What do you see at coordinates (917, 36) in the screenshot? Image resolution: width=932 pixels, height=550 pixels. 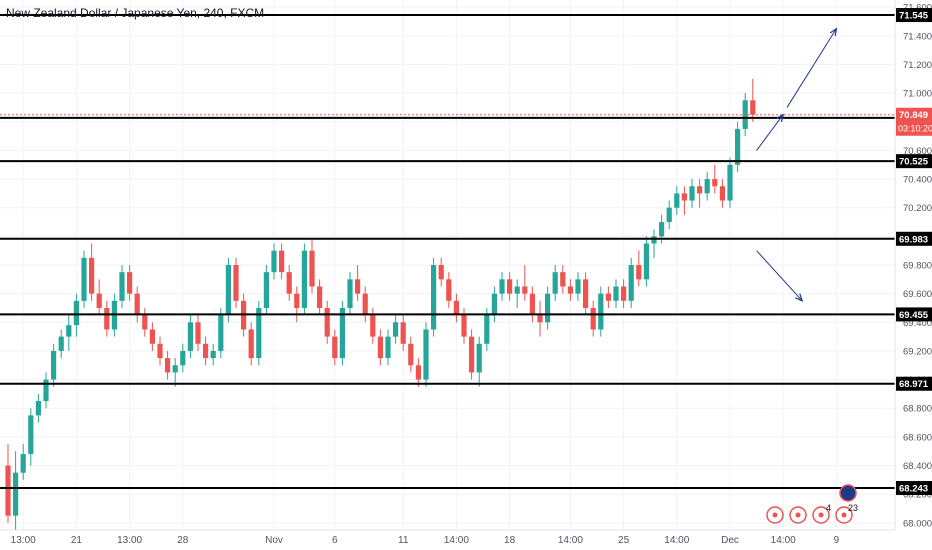 I see `y-tick-label: 71.400` at bounding box center [917, 36].